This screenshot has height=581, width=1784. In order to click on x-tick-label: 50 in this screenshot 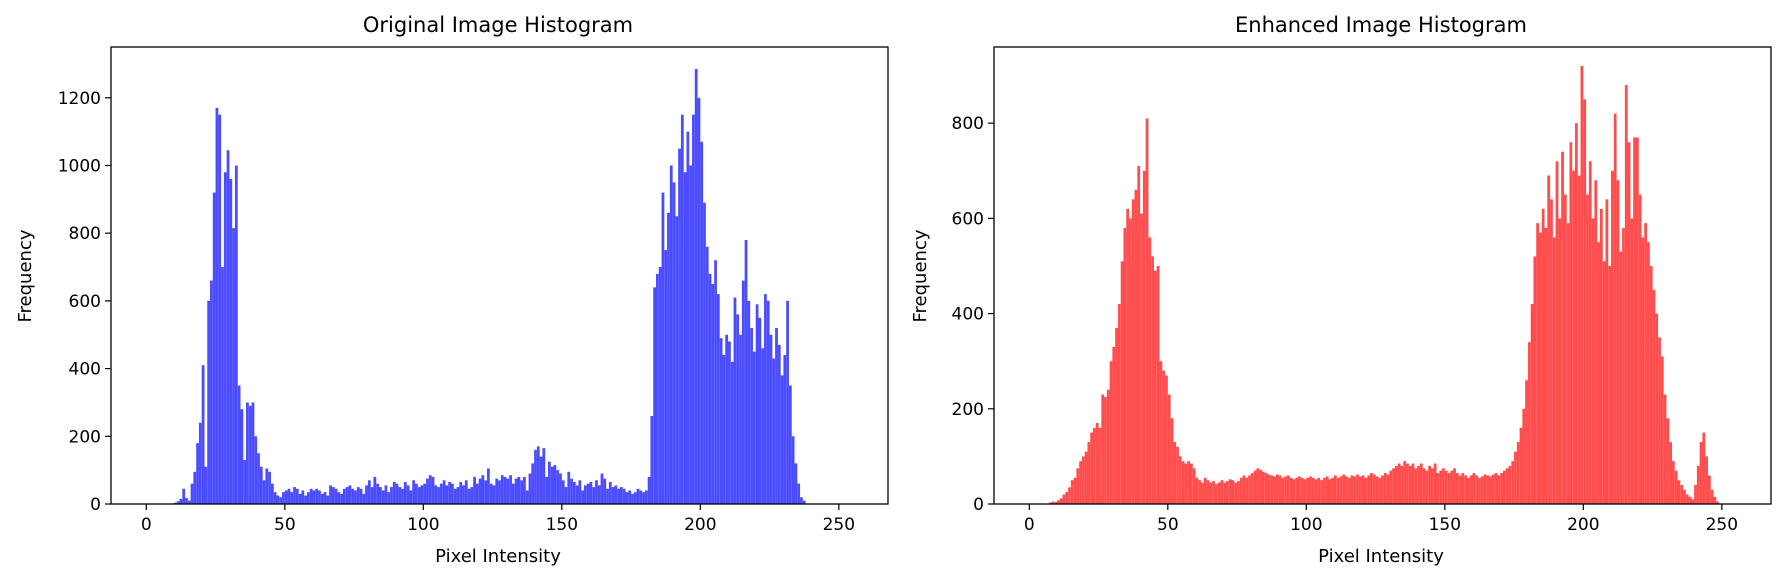, I will do `click(285, 525)`.